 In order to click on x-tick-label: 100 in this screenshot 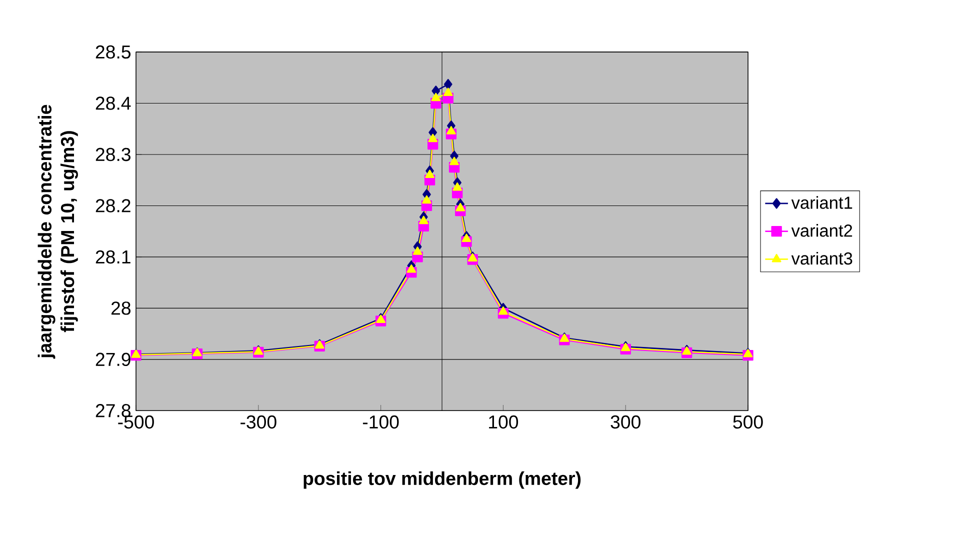, I will do `click(503, 422)`.